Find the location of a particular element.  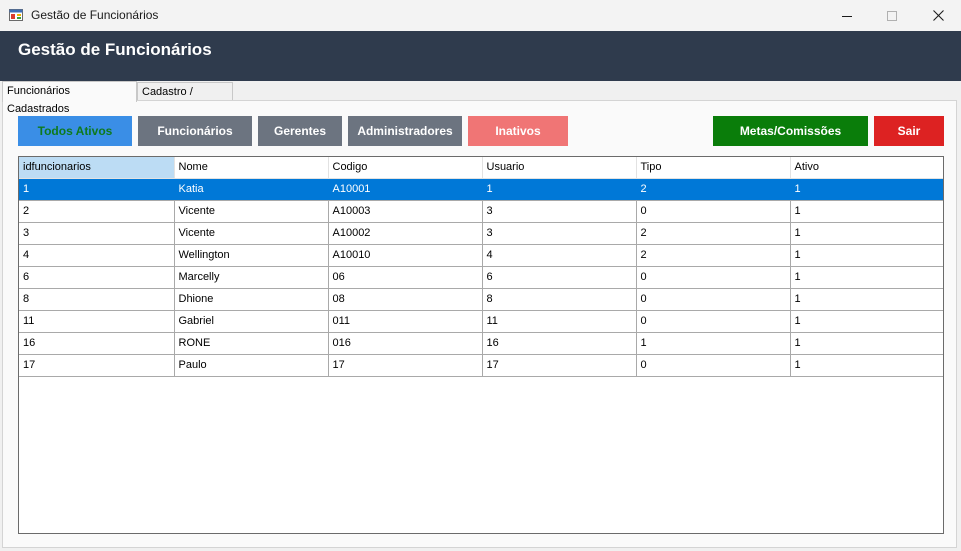

usuario-cell: 6 is located at coordinates (559, 277).